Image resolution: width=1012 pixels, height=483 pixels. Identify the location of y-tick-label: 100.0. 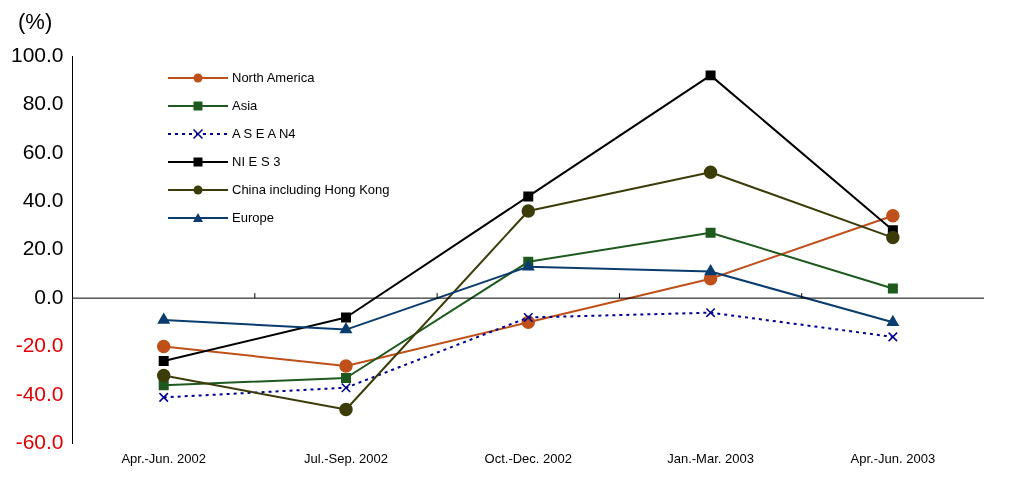
(37, 54).